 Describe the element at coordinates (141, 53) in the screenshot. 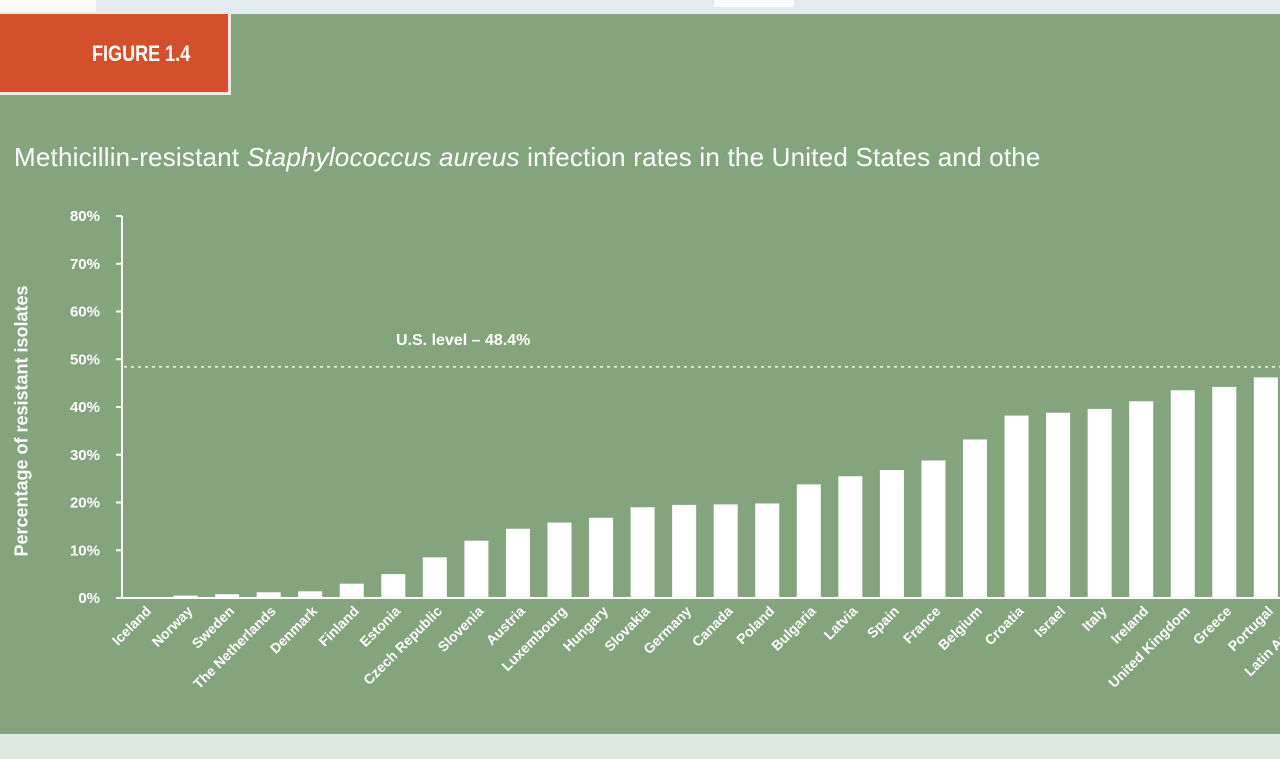

I see `figure-label: FIGURE 1.4` at that location.